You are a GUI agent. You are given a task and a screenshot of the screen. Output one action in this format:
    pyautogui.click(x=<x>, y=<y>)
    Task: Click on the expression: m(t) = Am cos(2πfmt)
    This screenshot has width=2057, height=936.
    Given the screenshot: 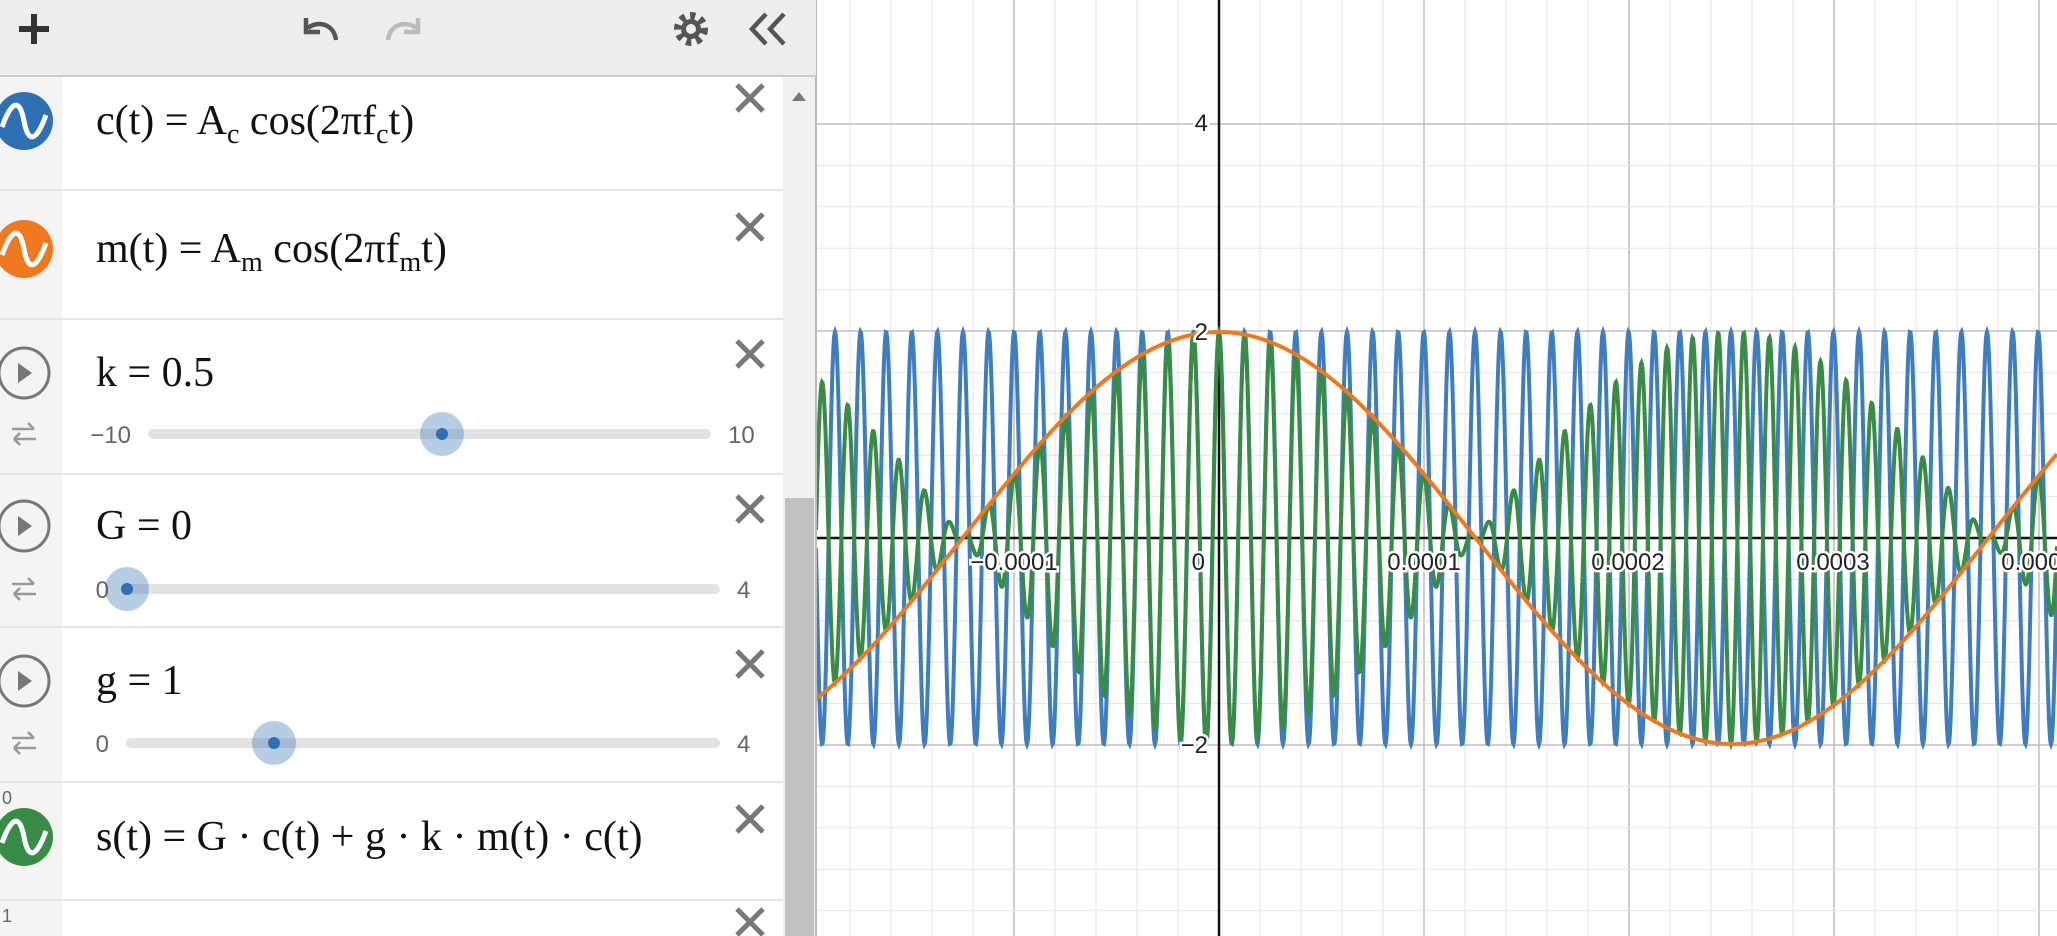 What is the action you would take?
    pyautogui.click(x=271, y=252)
    